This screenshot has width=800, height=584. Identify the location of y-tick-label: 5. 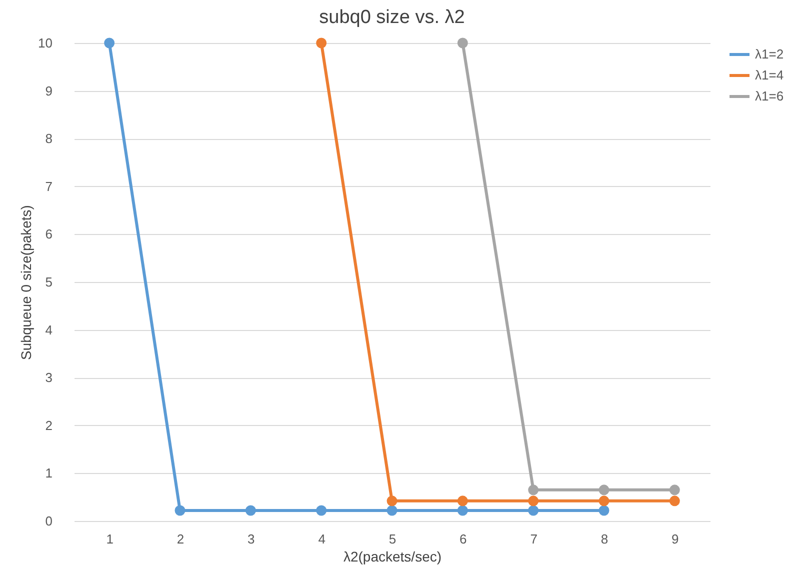
(48, 282).